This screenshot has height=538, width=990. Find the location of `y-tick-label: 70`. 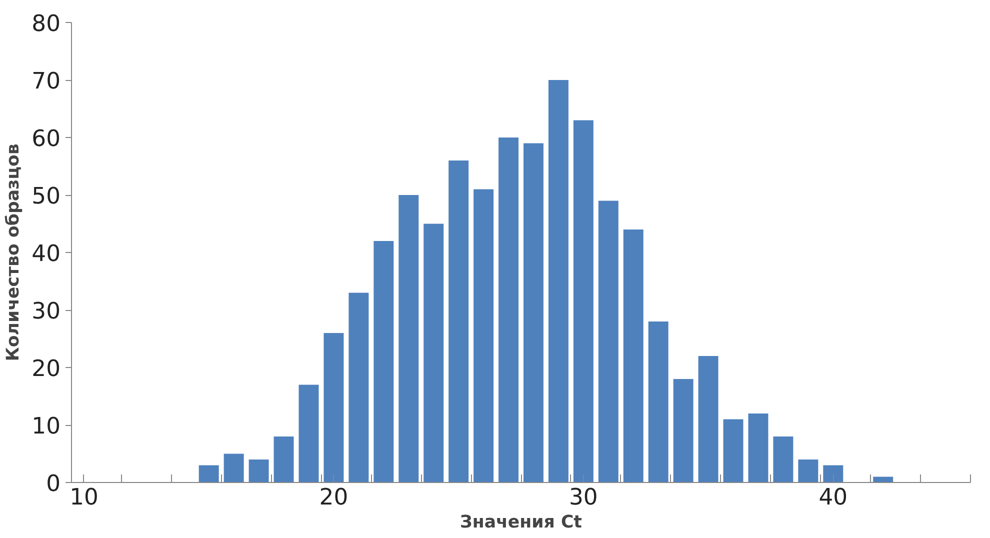

y-tick-label: 70 is located at coordinates (46, 81).